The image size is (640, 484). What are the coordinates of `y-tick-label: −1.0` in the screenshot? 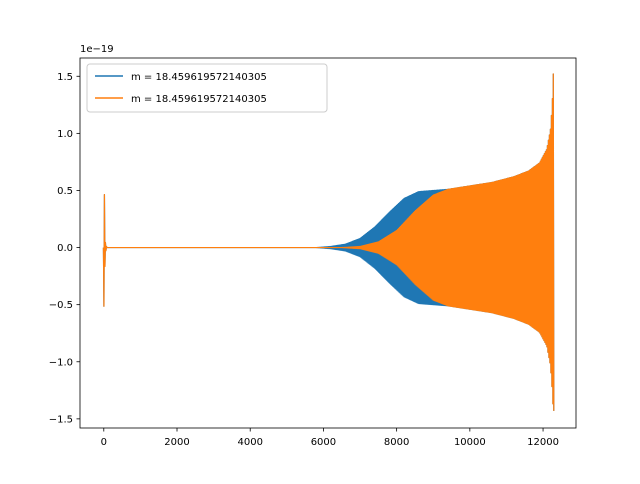 It's located at (61, 362).